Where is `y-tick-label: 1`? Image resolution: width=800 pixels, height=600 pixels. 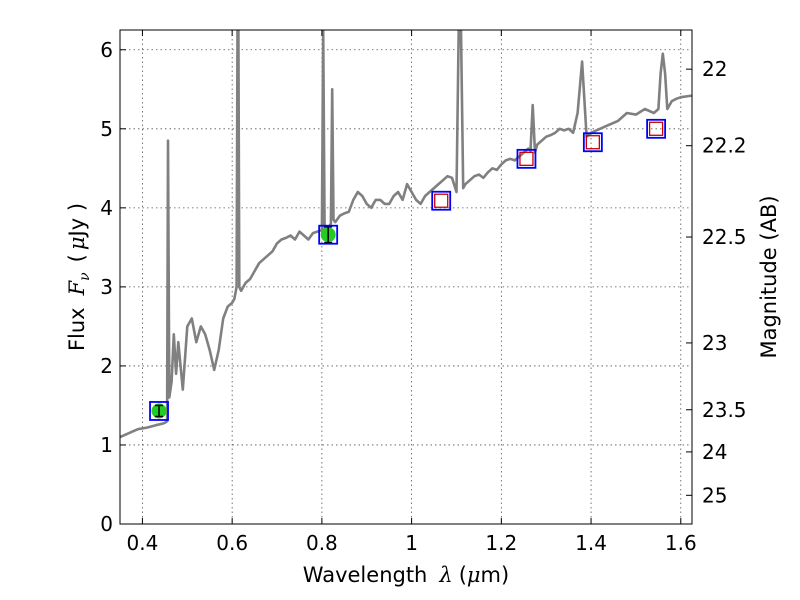
y-tick-label: 1 is located at coordinates (106, 445).